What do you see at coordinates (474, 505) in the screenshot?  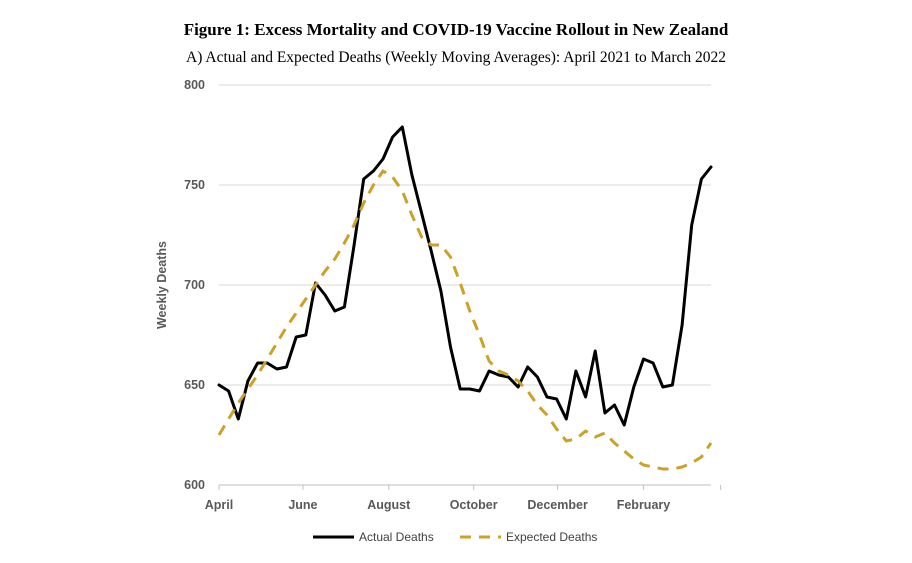 I see `x-tick-label: October` at bounding box center [474, 505].